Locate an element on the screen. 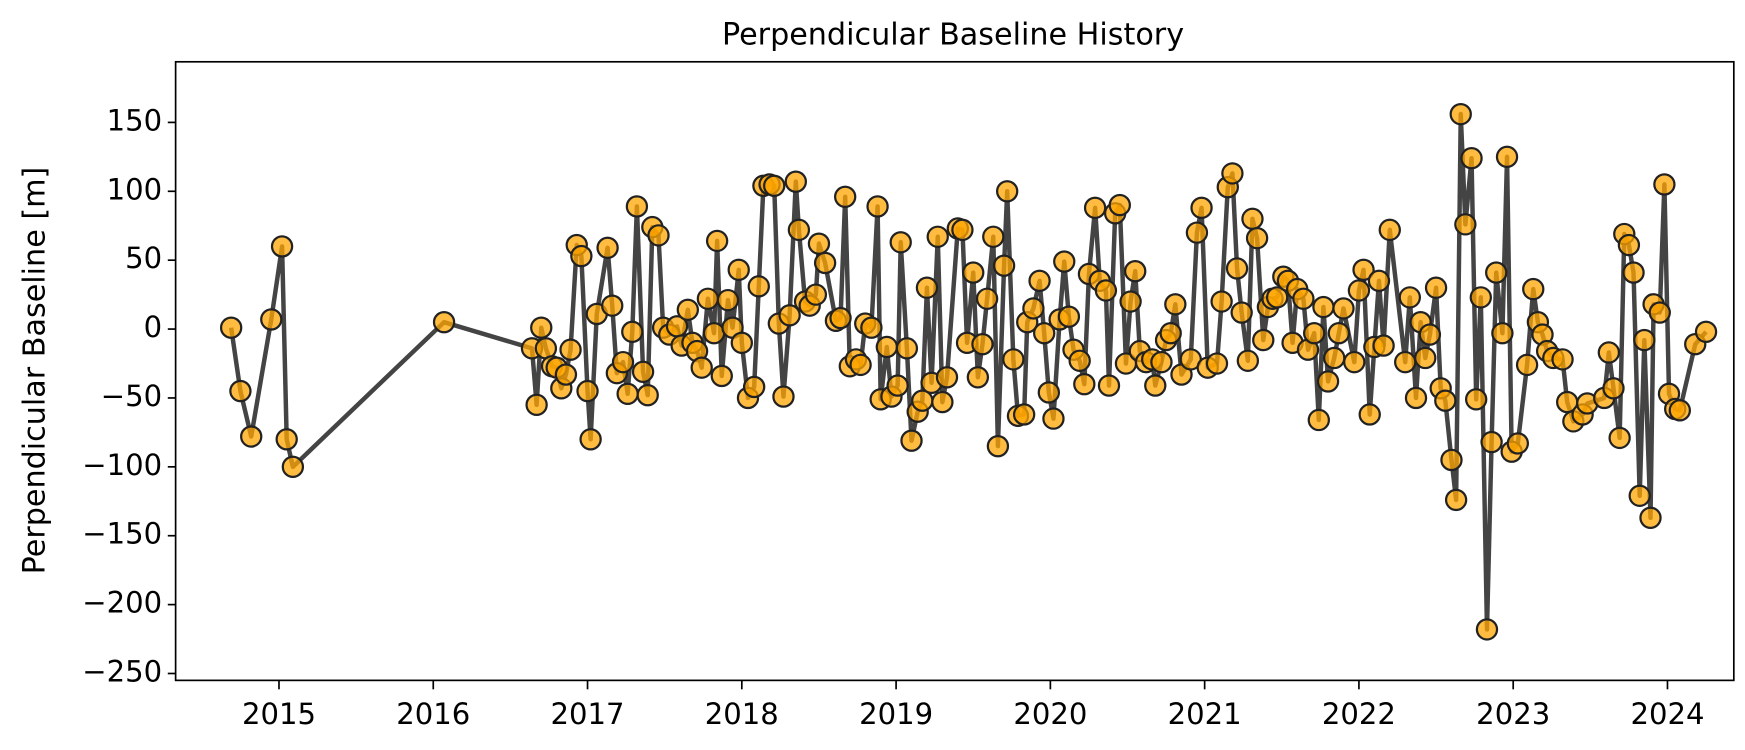  y-tick-label: 0 is located at coordinates (153, 327).